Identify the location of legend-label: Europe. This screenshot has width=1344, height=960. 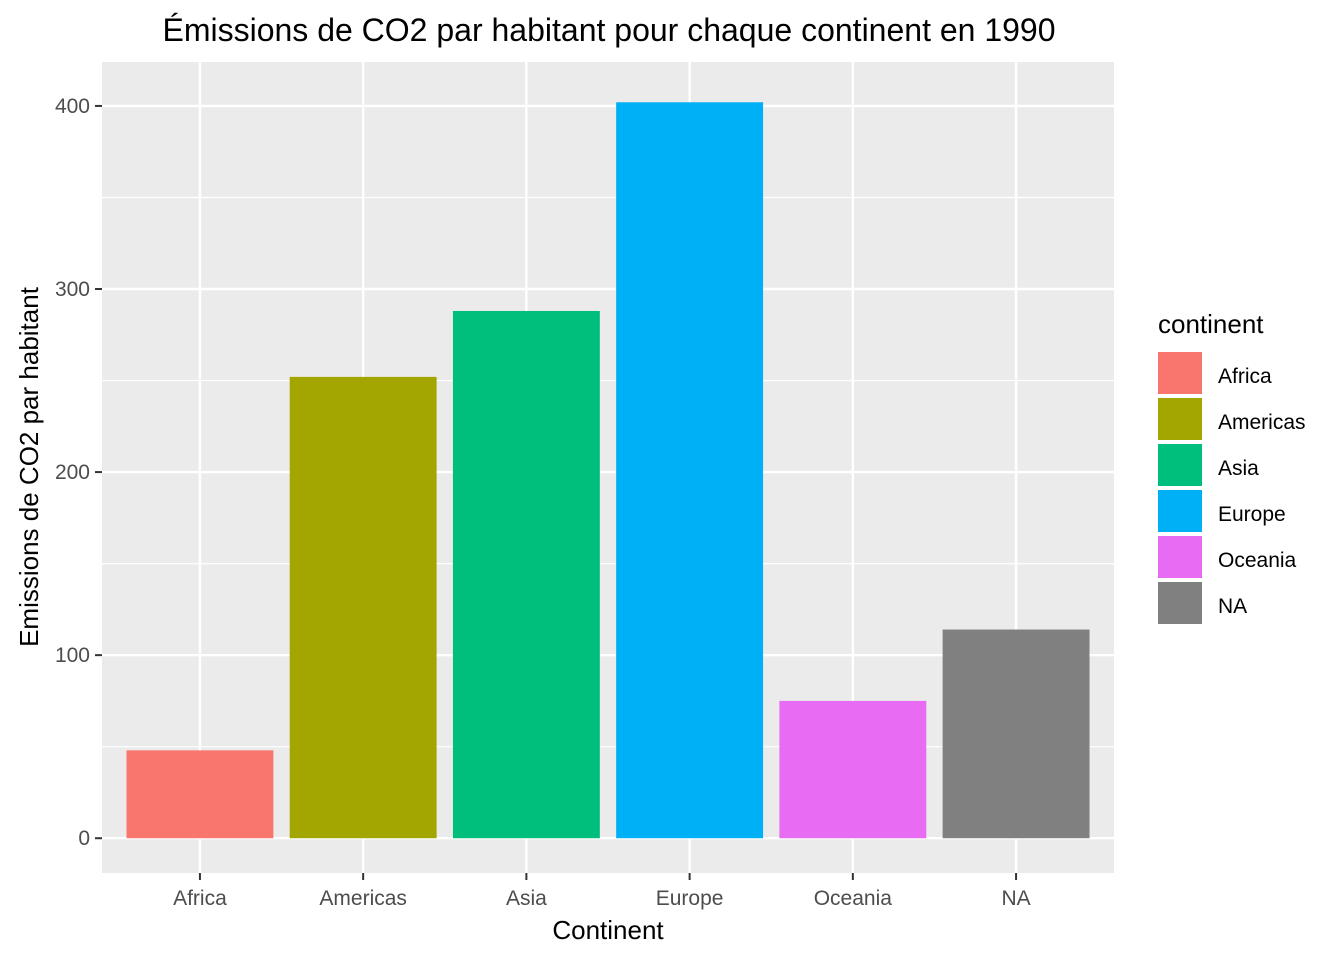
(1252, 514).